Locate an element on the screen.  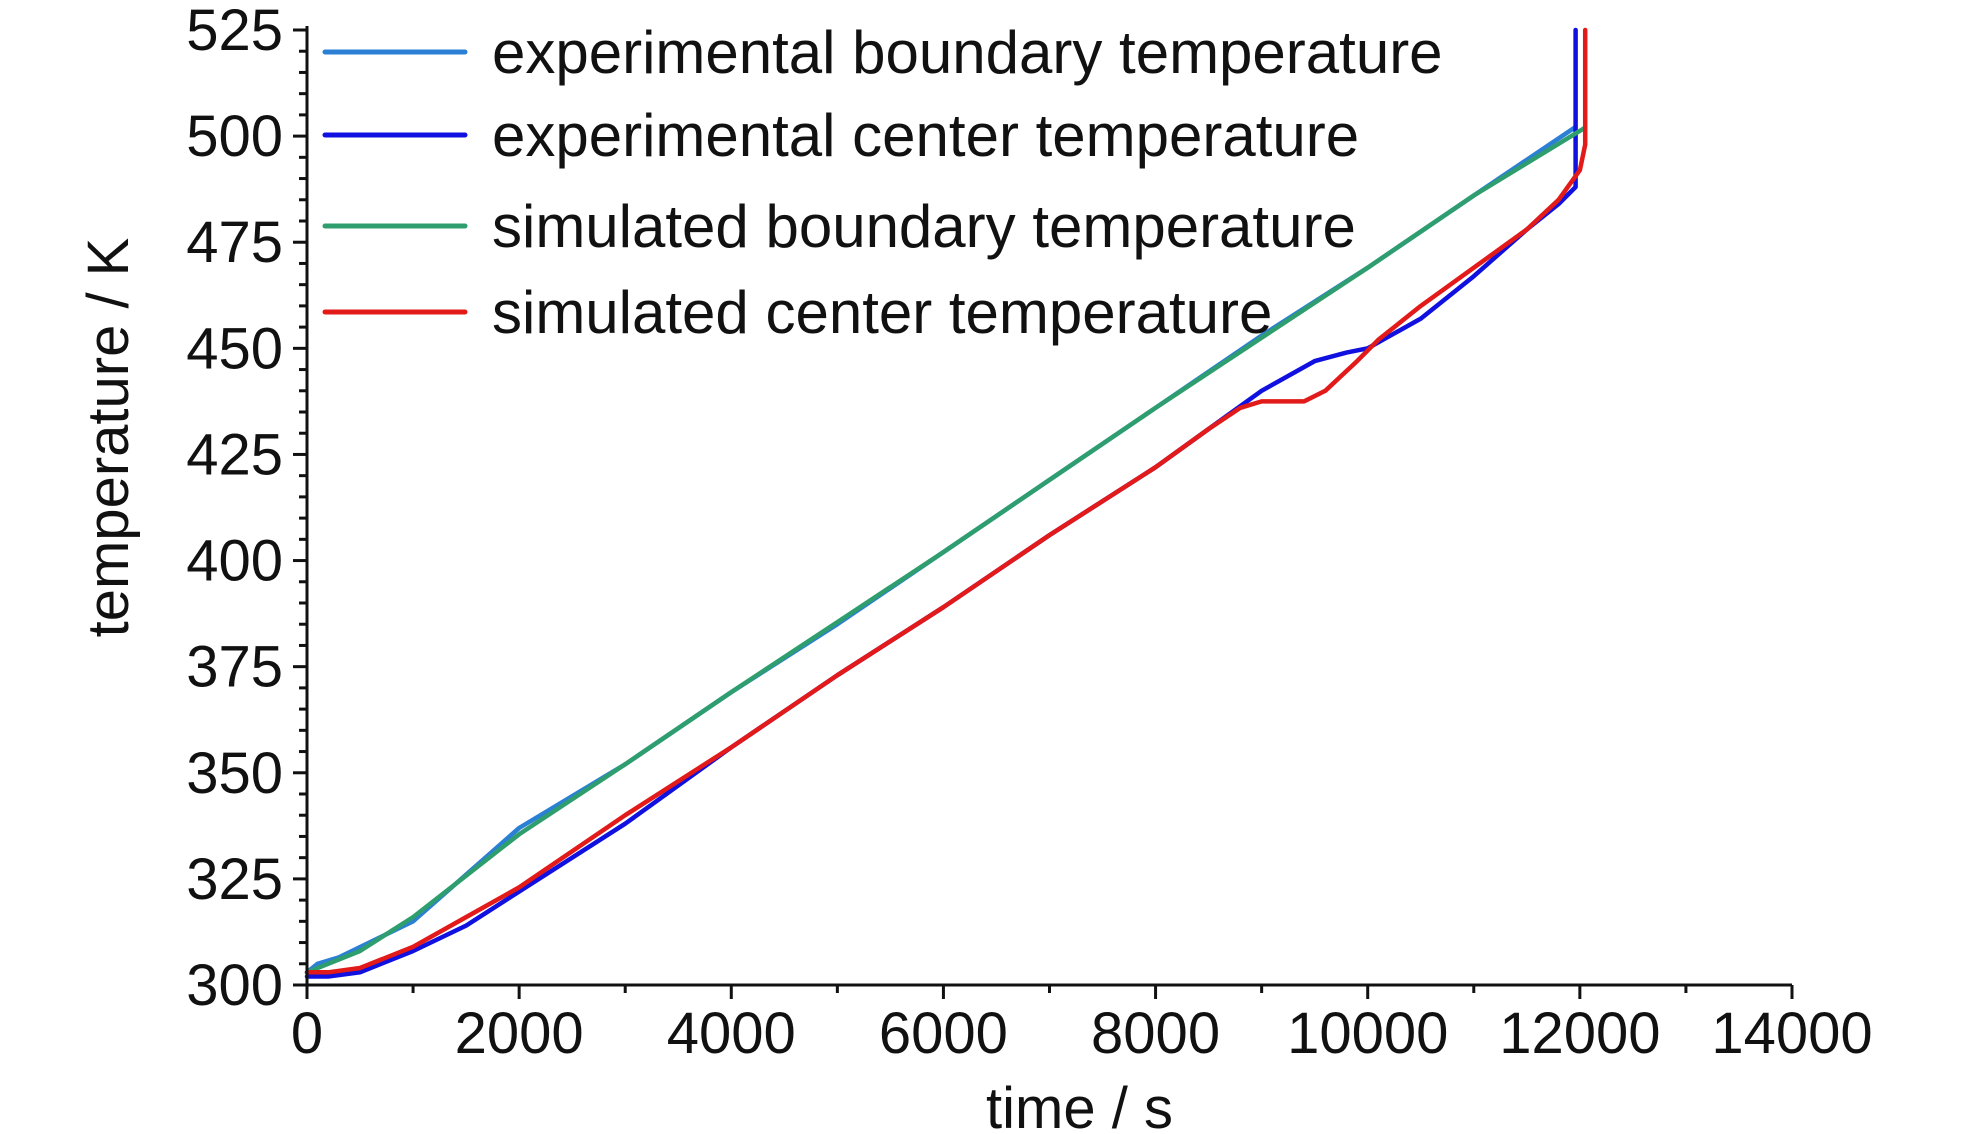
y-tick-label: 475 is located at coordinates (234, 242).